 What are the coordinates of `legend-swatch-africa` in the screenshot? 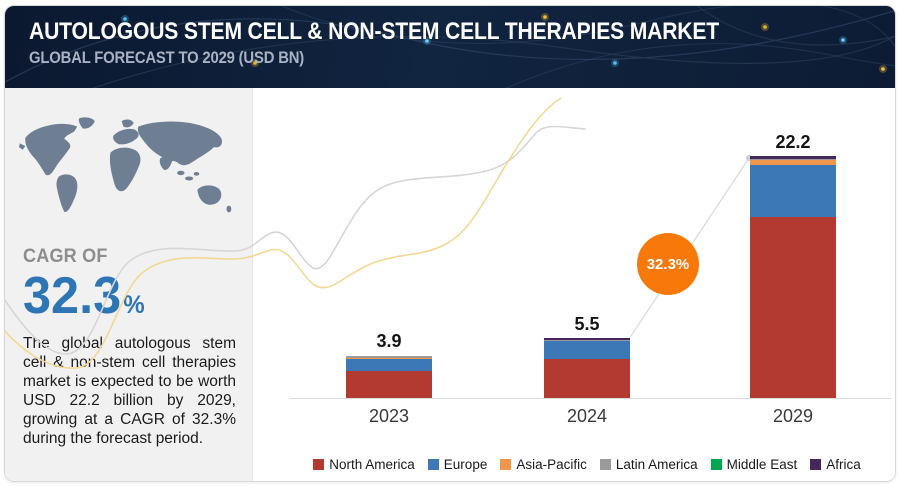 It's located at (816, 464).